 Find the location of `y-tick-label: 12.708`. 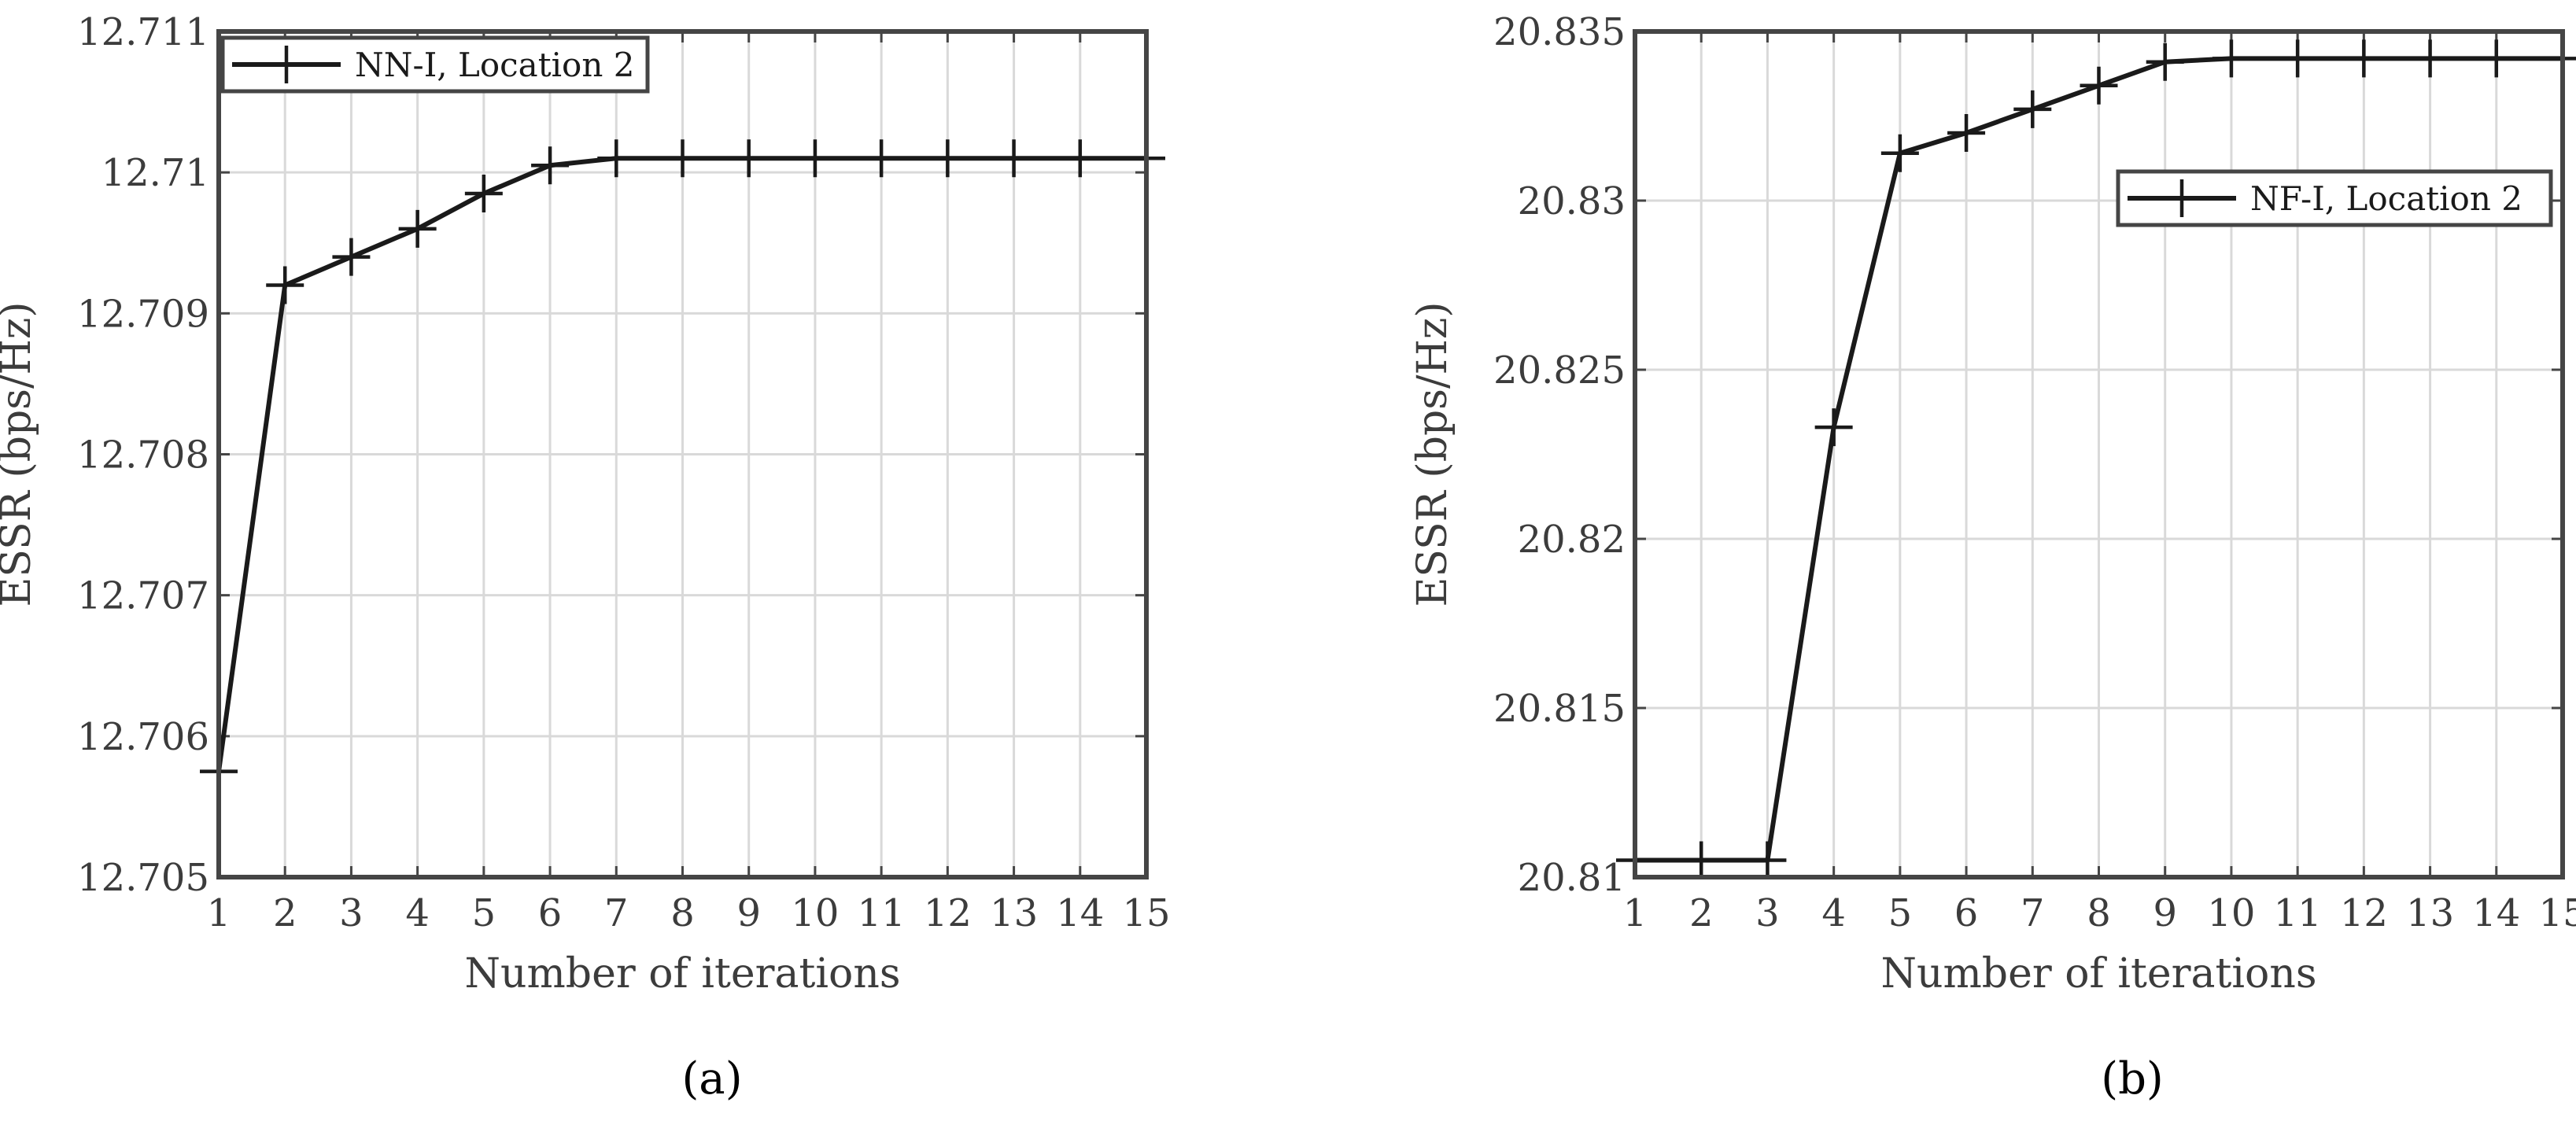

y-tick-label: 12.708 is located at coordinates (143, 455).